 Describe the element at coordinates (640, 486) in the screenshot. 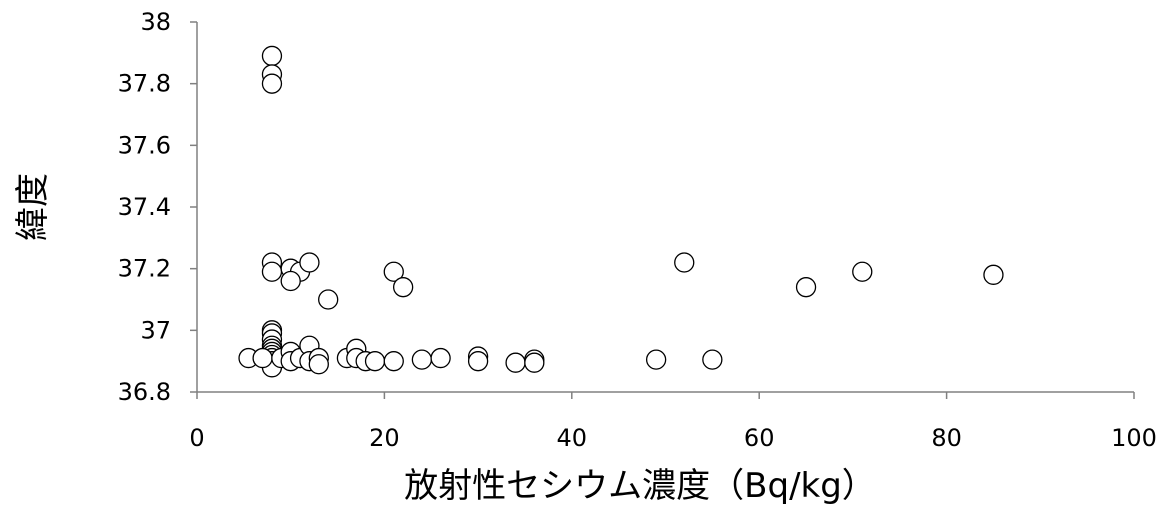

I see `x-axis-title: 放射性セシウム濃度（Bq/kg）` at that location.